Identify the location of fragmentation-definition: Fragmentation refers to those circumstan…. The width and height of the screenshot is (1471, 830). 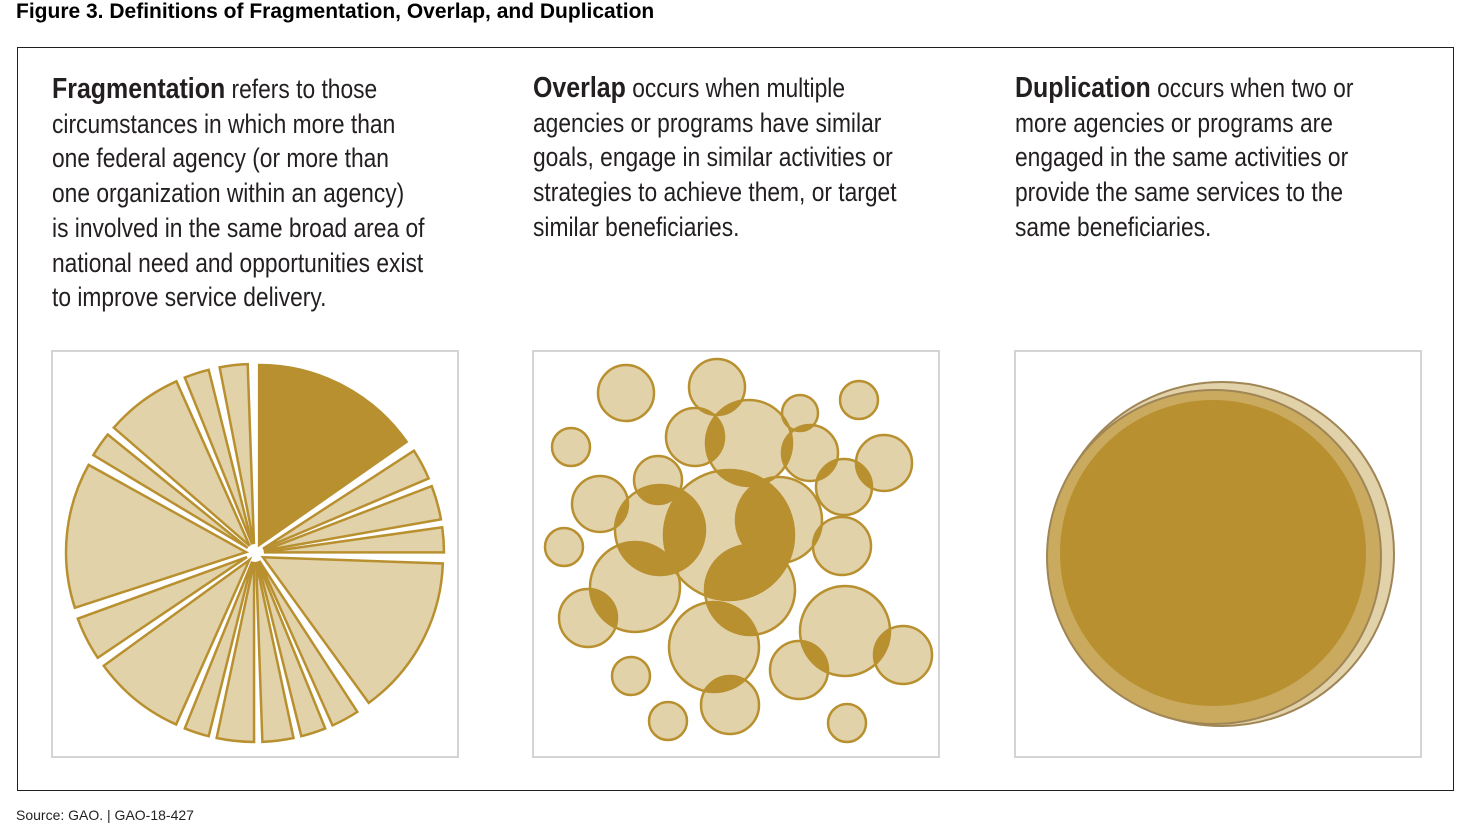
(254, 193).